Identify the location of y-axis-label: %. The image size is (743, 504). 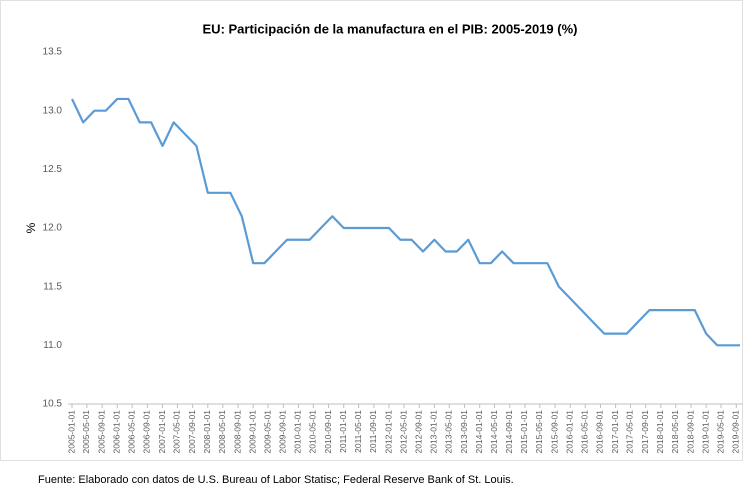
(31, 227).